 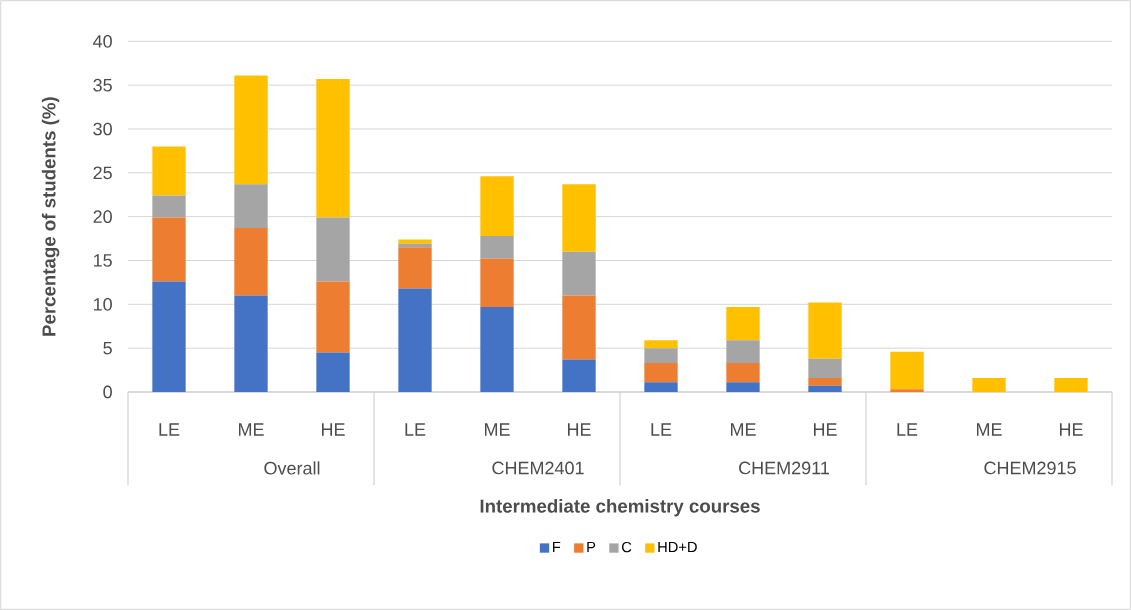 What do you see at coordinates (102, 304) in the screenshot?
I see `y-tick-label: 10` at bounding box center [102, 304].